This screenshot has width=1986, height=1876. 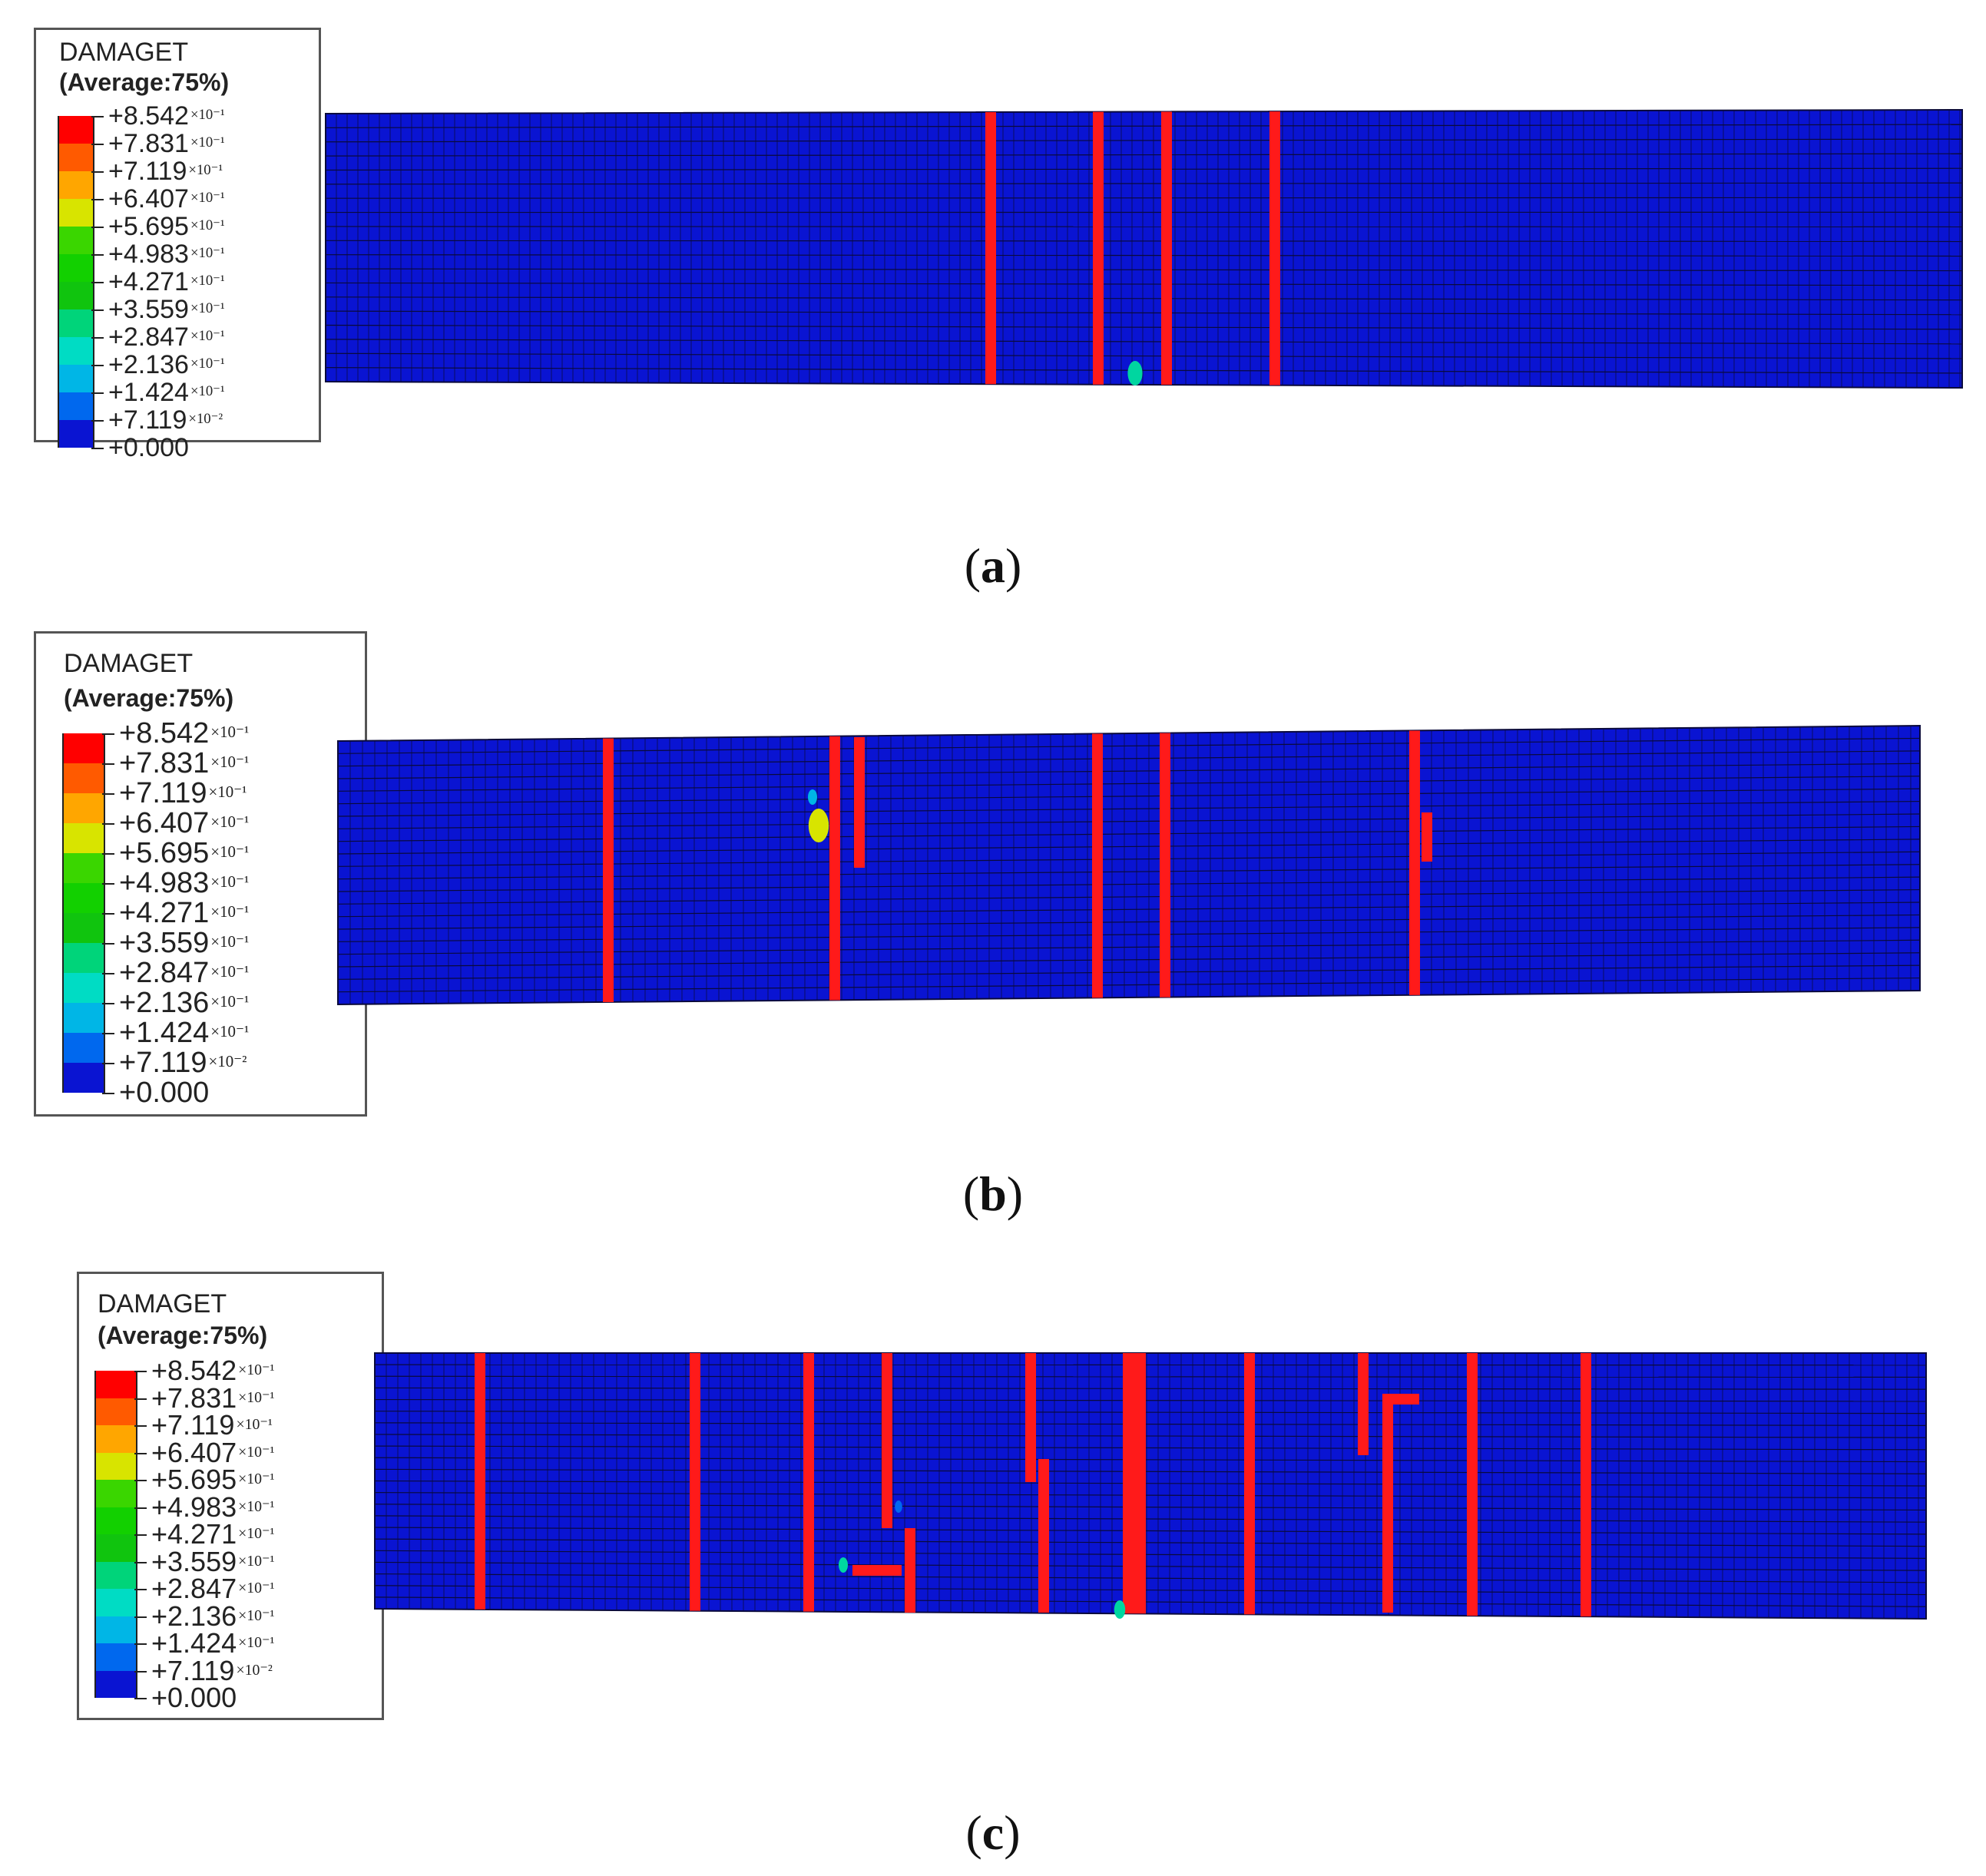 What do you see at coordinates (144, 82) in the screenshot?
I see `legend-subtitle: (Average:75%)` at bounding box center [144, 82].